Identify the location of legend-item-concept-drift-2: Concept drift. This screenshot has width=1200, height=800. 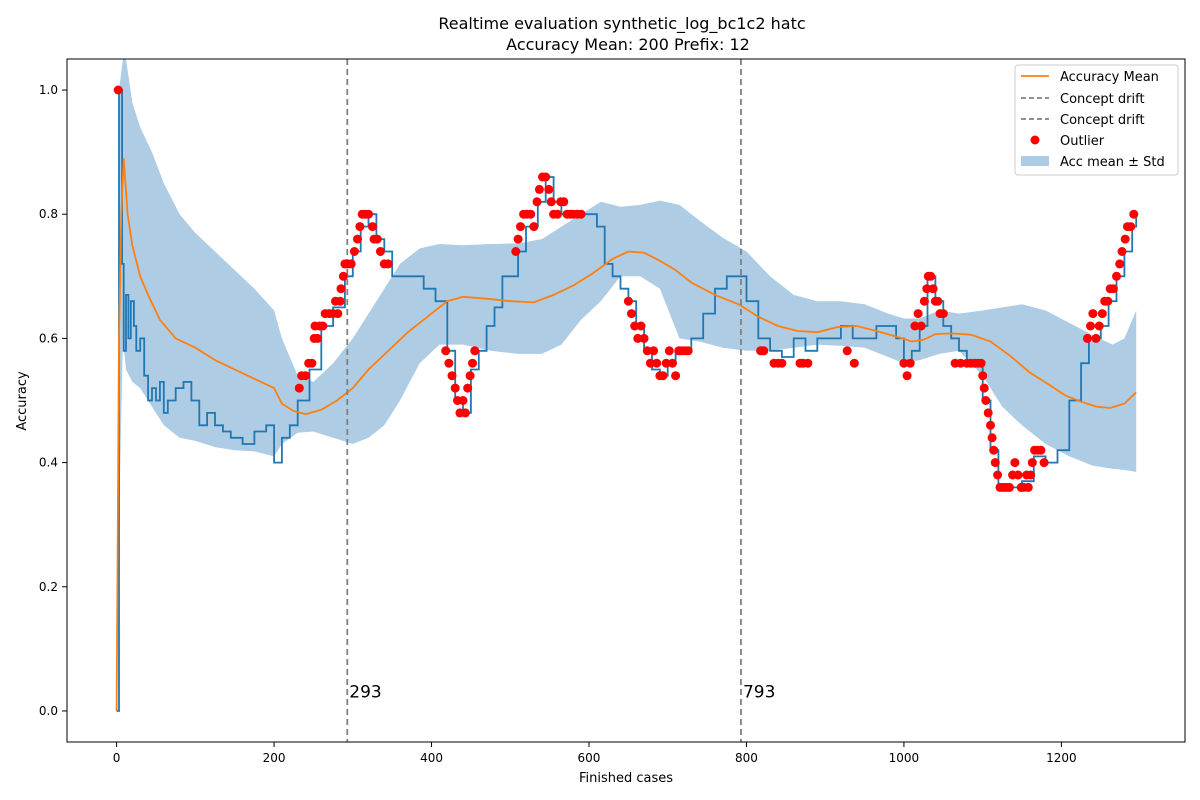
(1102, 120).